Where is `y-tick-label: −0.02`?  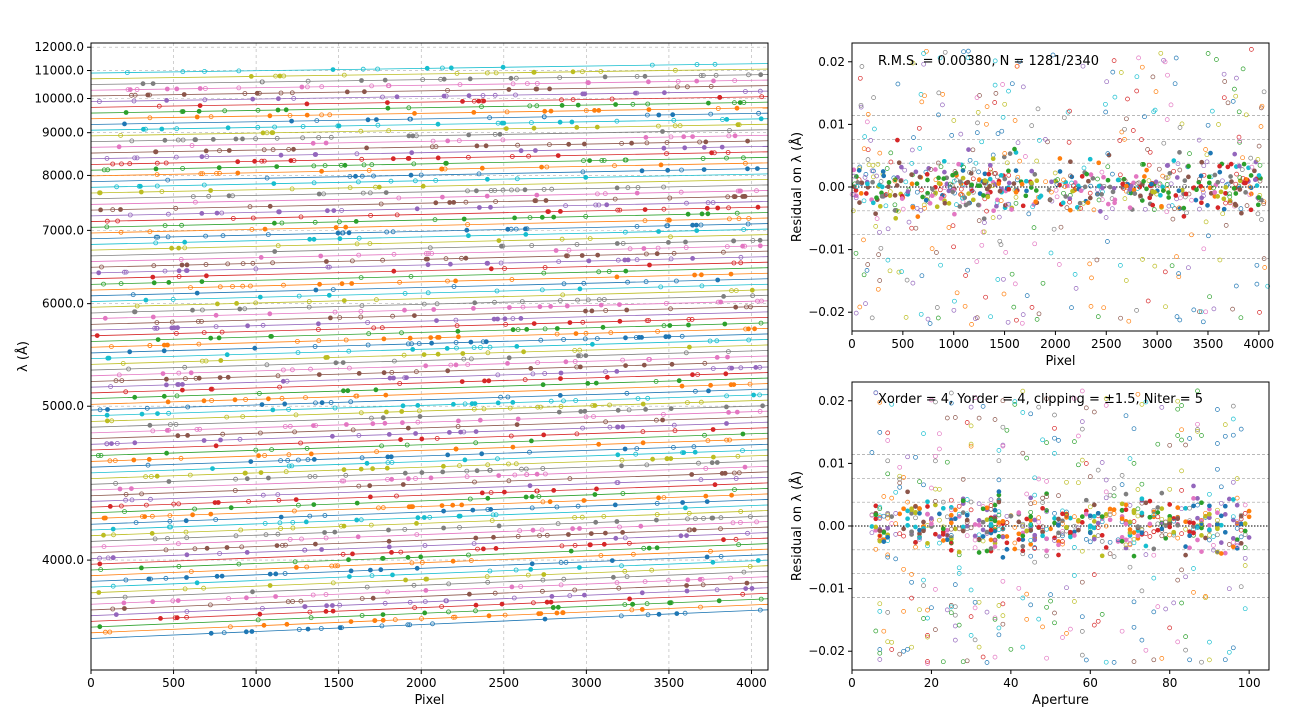
y-tick-label: −0.02 is located at coordinates (826, 312).